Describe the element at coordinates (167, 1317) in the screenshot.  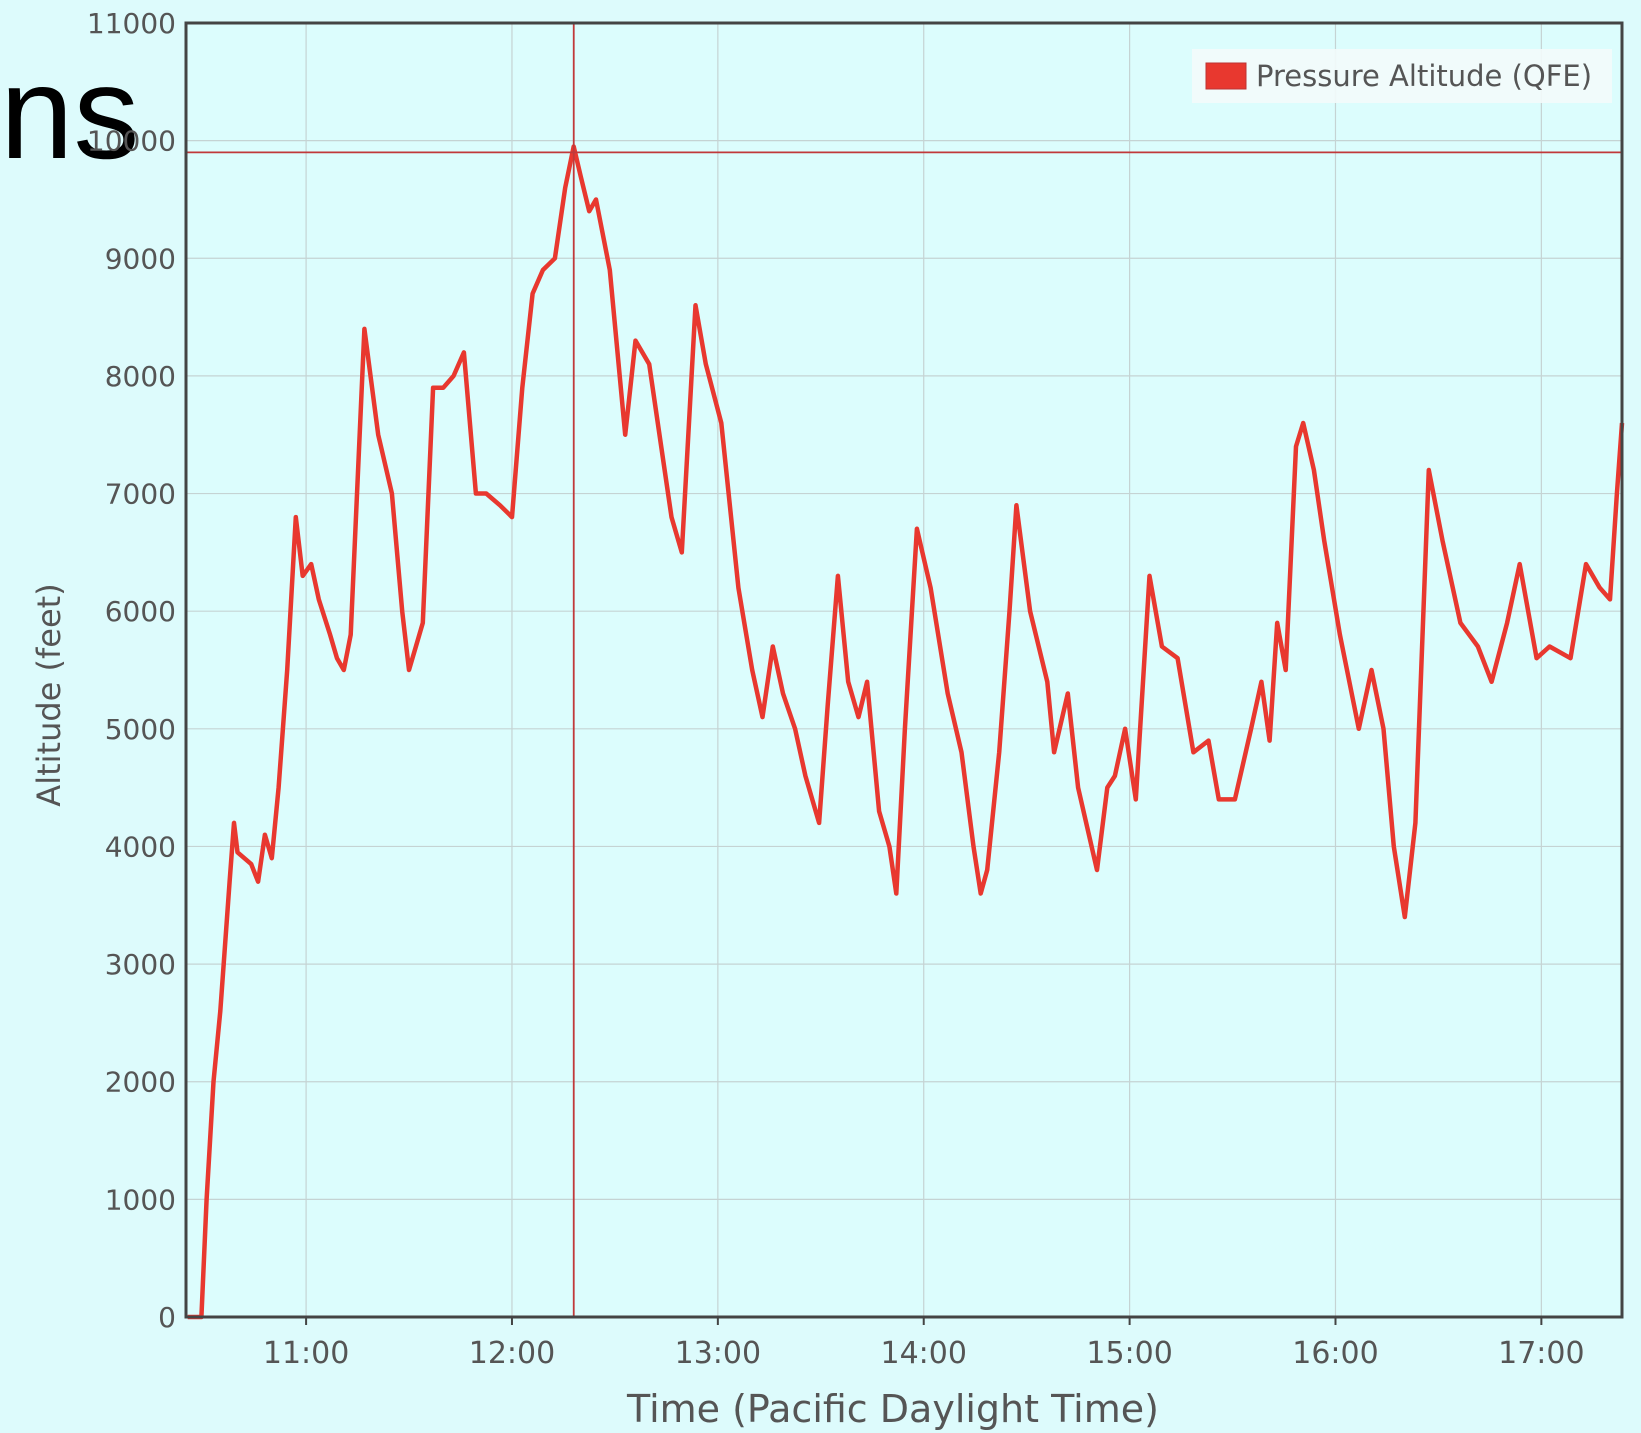
I see `y-tick-label: 0` at that location.